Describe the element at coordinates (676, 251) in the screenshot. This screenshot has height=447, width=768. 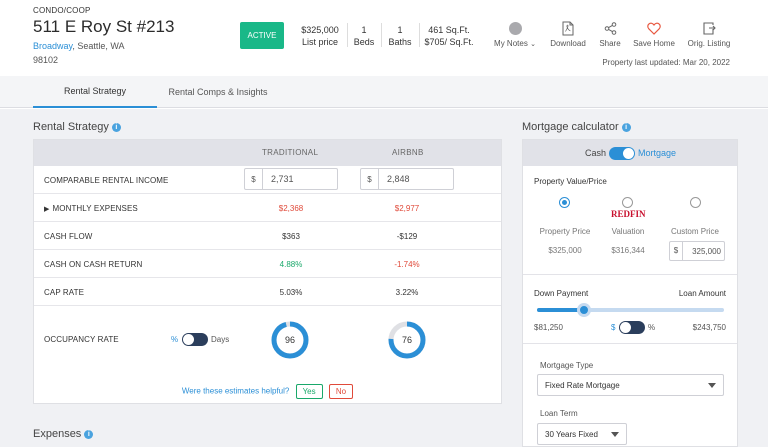
I see `currency-prefix: $` at that location.